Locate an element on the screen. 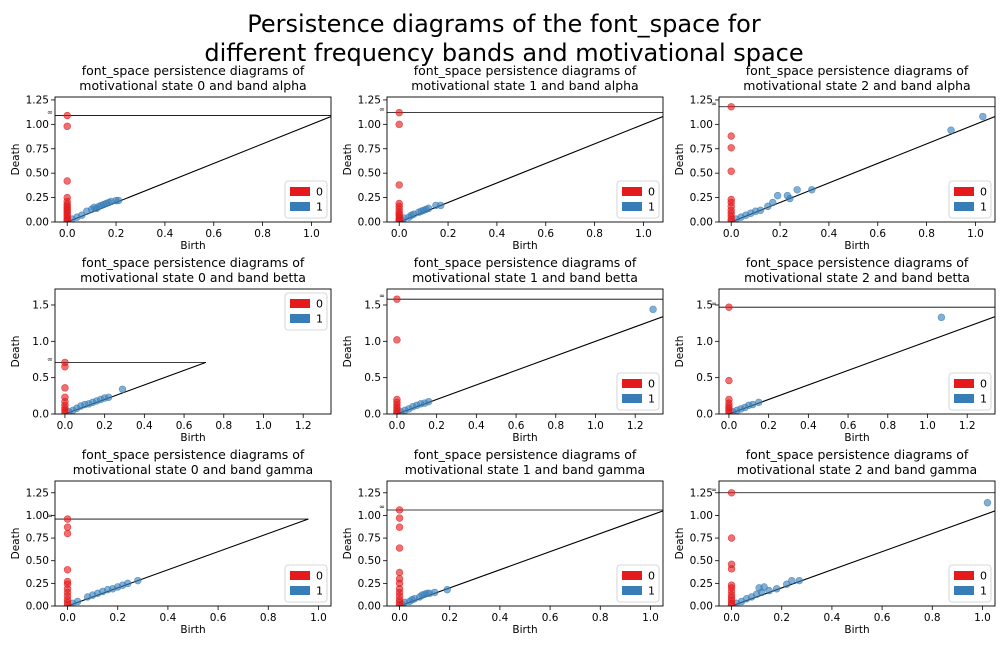 Image resolution: width=1008 pixels, height=648 pixels. y-tick-label: 1.0 is located at coordinates (372, 342).